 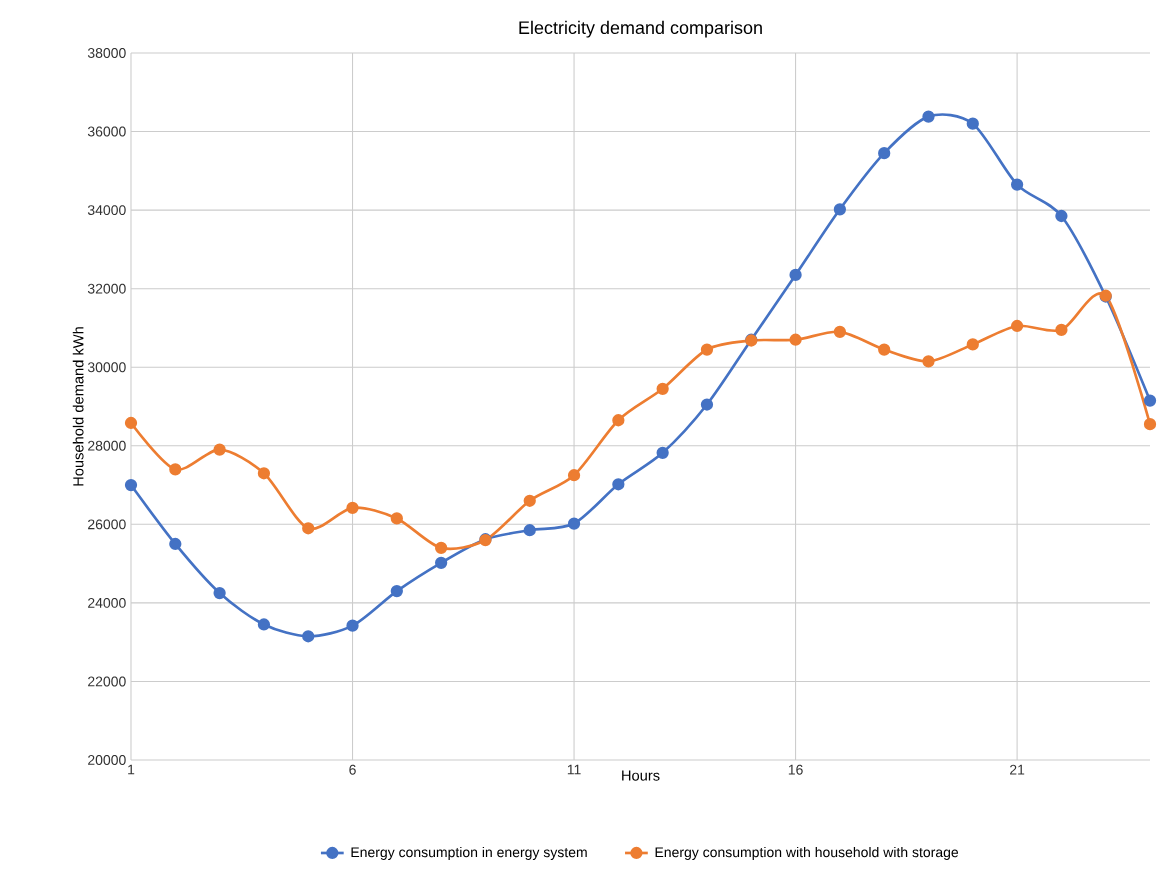 I want to click on x-tick-label: 16, so click(x=795, y=769).